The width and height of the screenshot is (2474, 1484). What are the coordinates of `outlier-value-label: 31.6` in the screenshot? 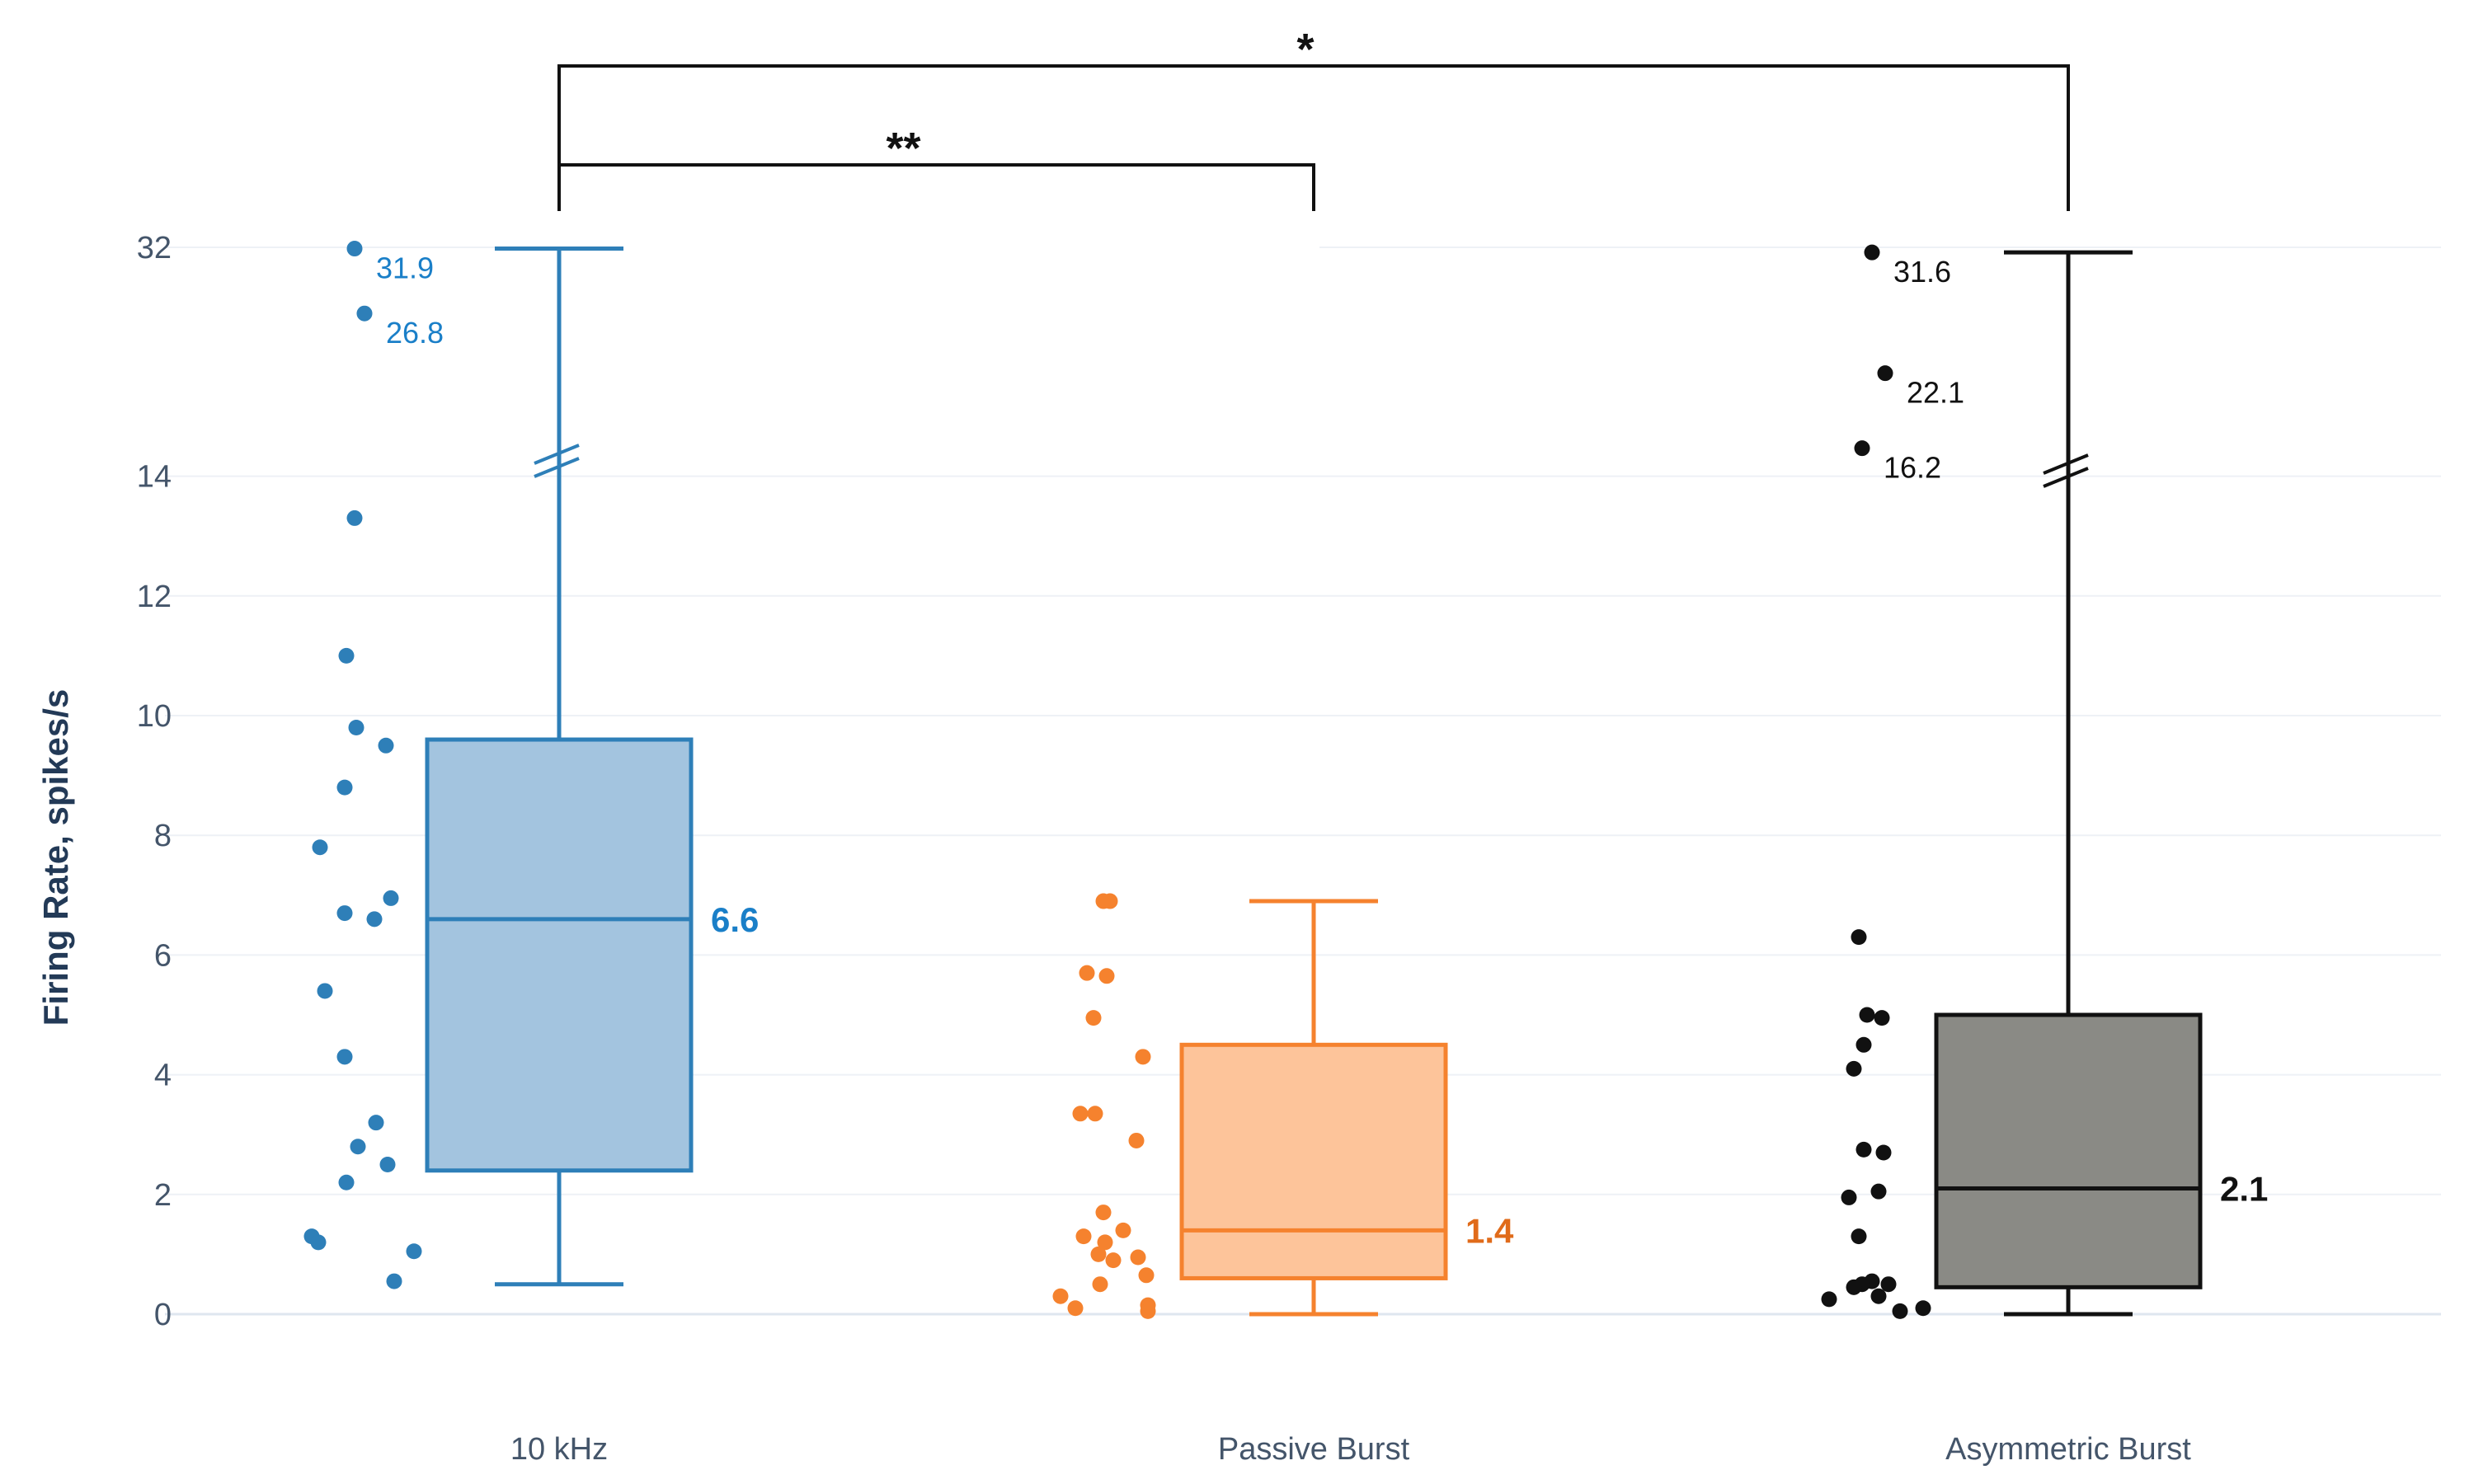 It's located at (1922, 272).